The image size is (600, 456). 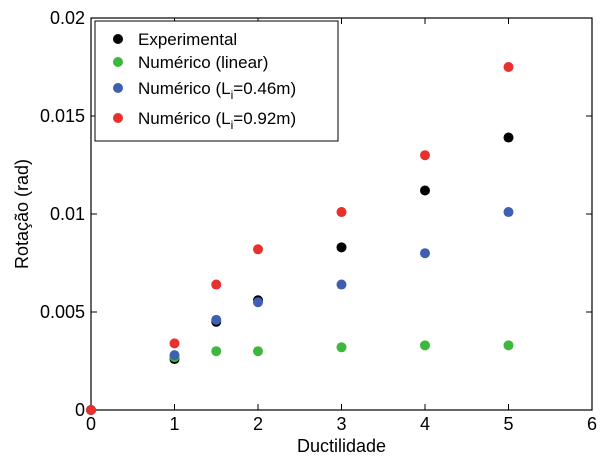 What do you see at coordinates (341, 446) in the screenshot?
I see `x-axis-label: Ductilidade` at bounding box center [341, 446].